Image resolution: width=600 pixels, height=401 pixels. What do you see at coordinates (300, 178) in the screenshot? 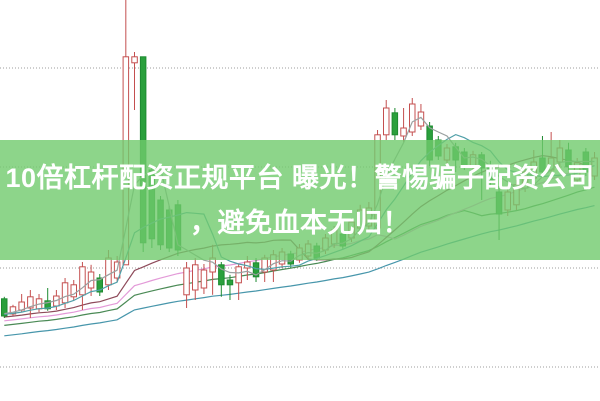
I see `banner-text-line-1: 10倍杠杆配资正规平台 曝光！警惕骗子配资公司` at bounding box center [300, 178].